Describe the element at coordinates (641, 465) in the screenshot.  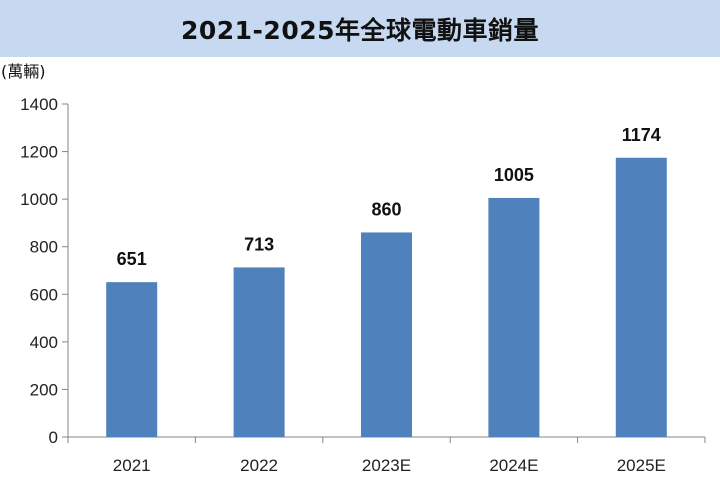
I see `x-tick-label: 2025E` at that location.